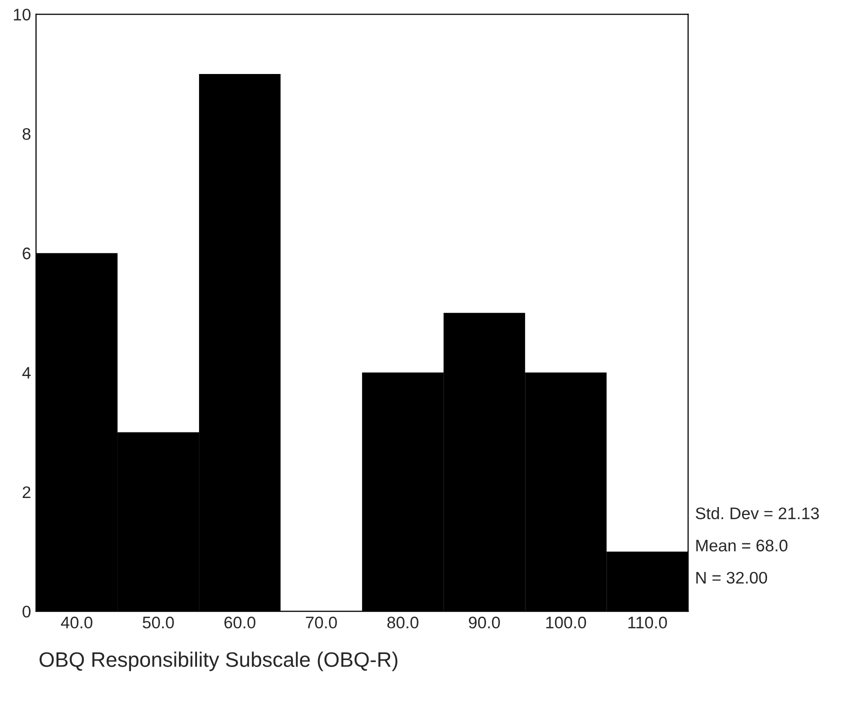  Describe the element at coordinates (757, 513) in the screenshot. I see `text: Std. Dev = 21.13` at that location.